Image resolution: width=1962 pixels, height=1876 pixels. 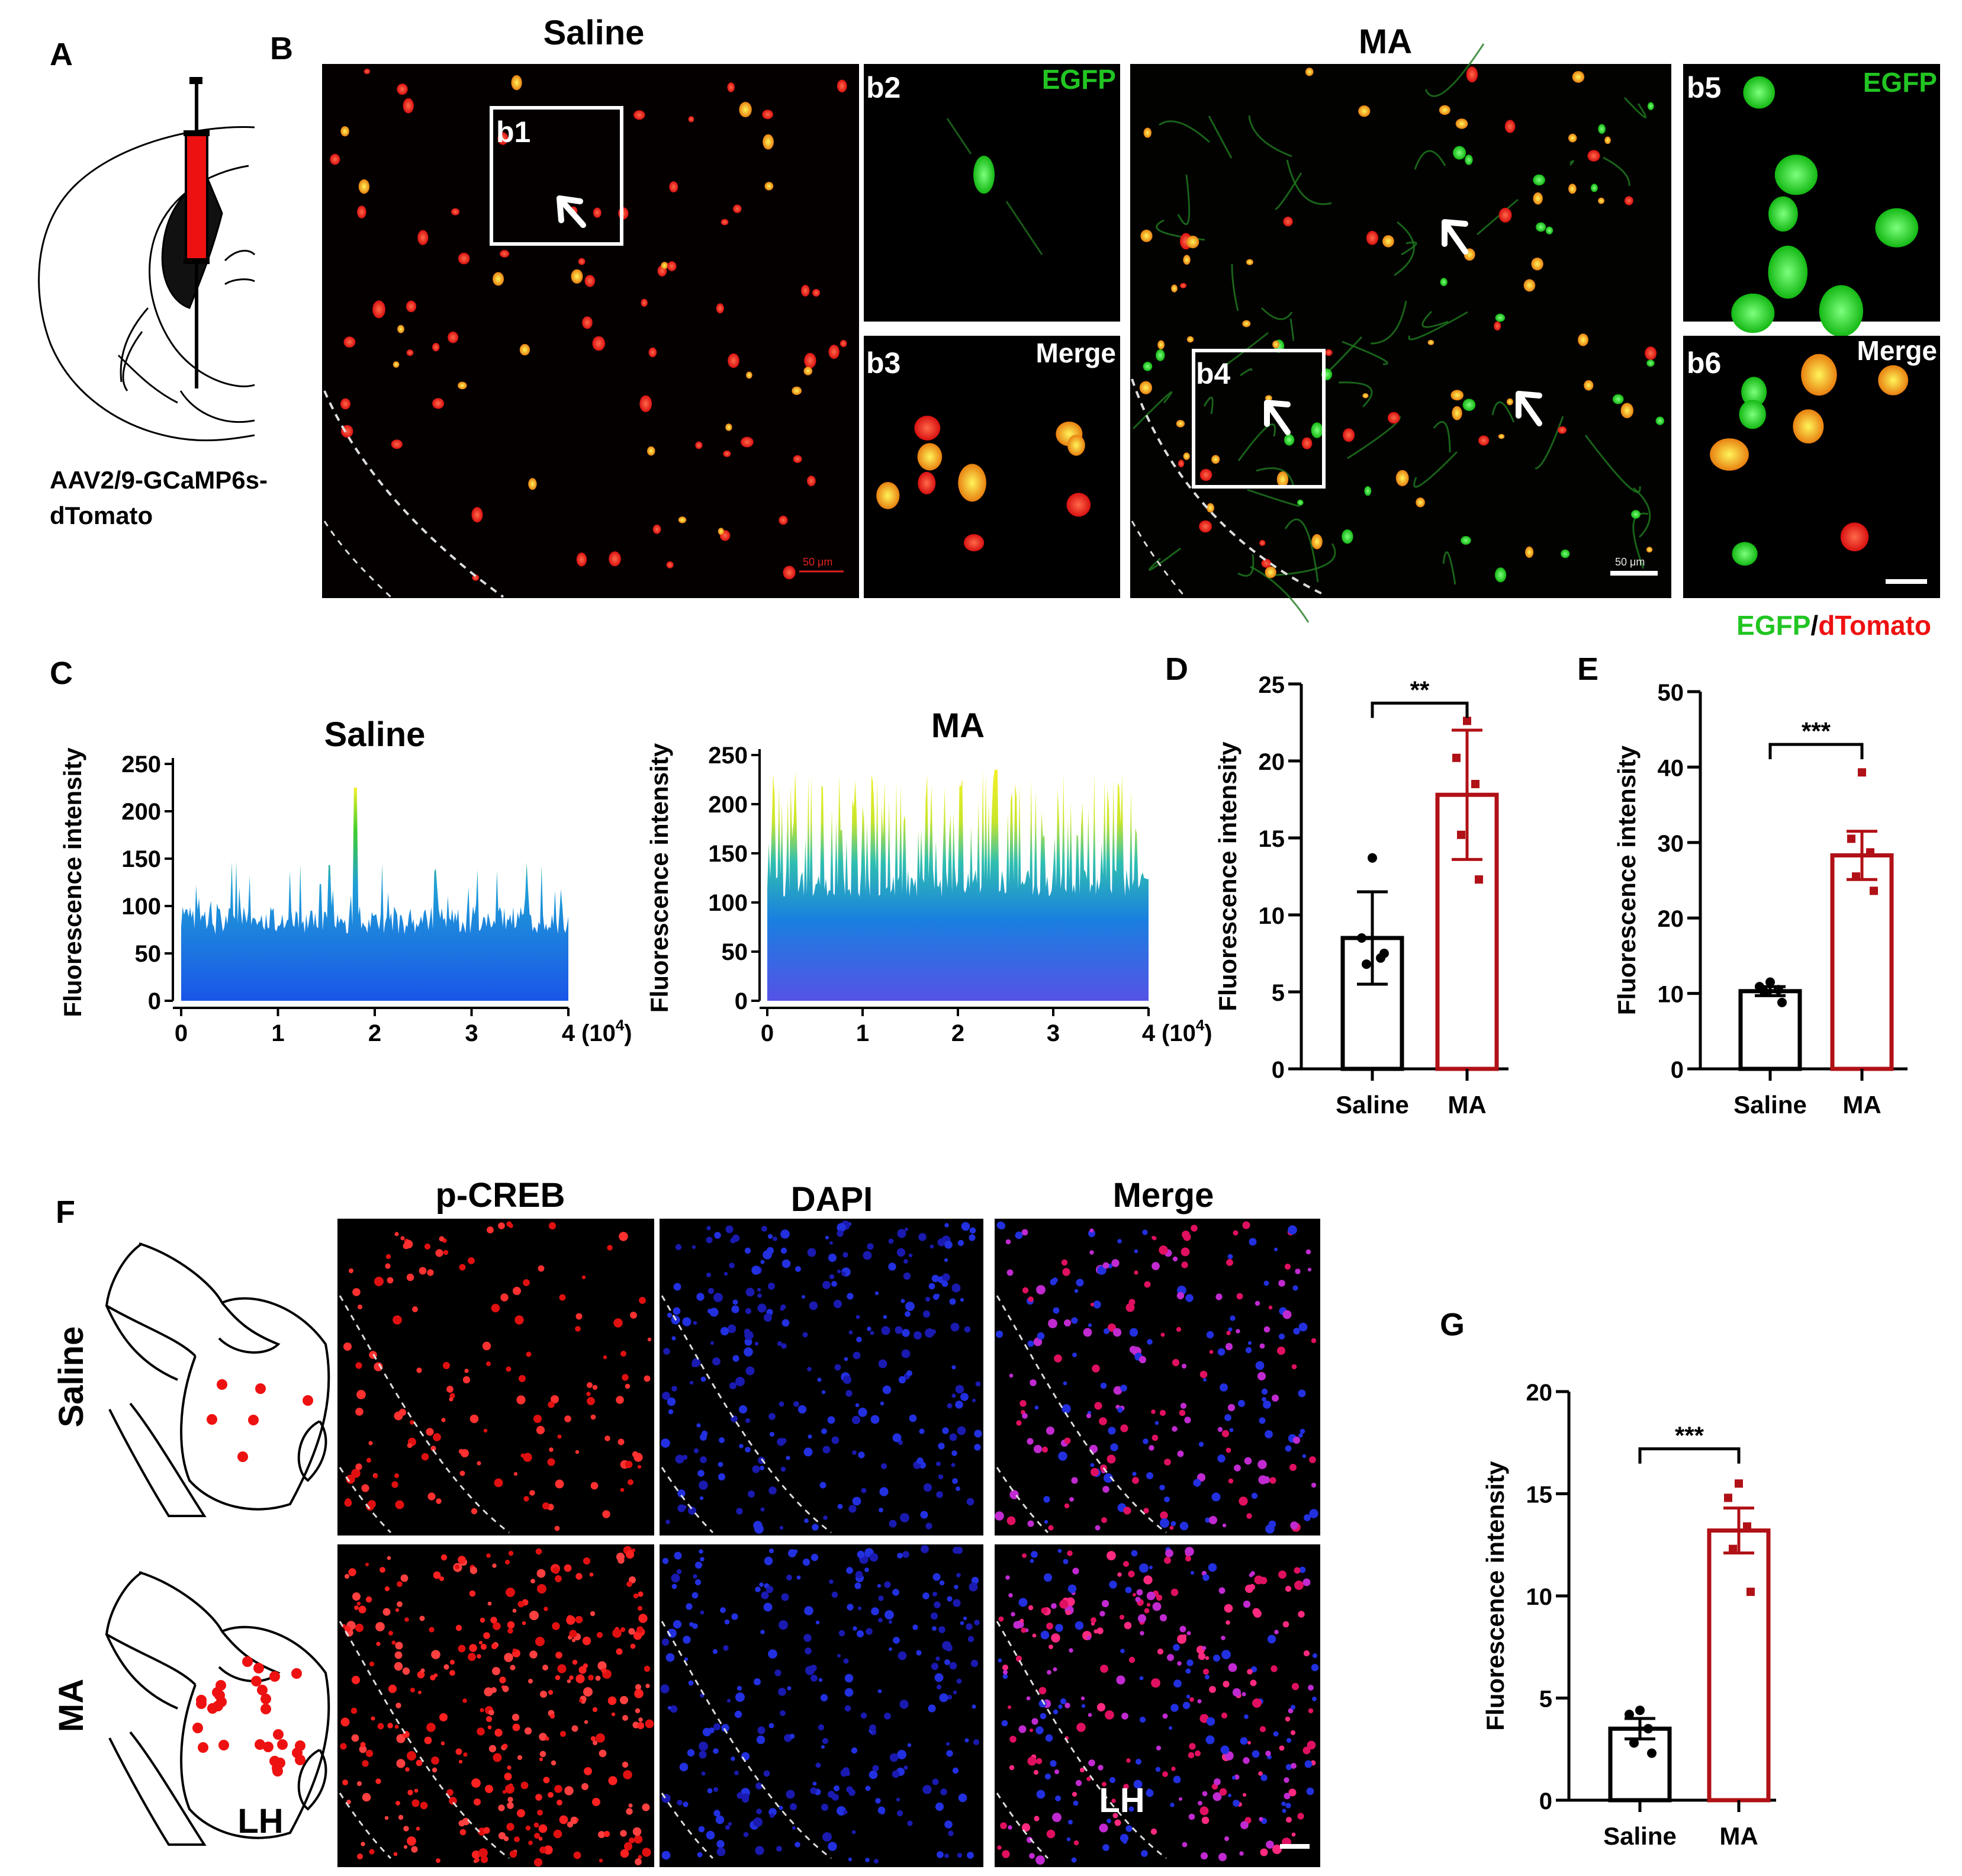 What do you see at coordinates (1689, 1455) in the screenshot?
I see `significance-bracket` at bounding box center [1689, 1455].